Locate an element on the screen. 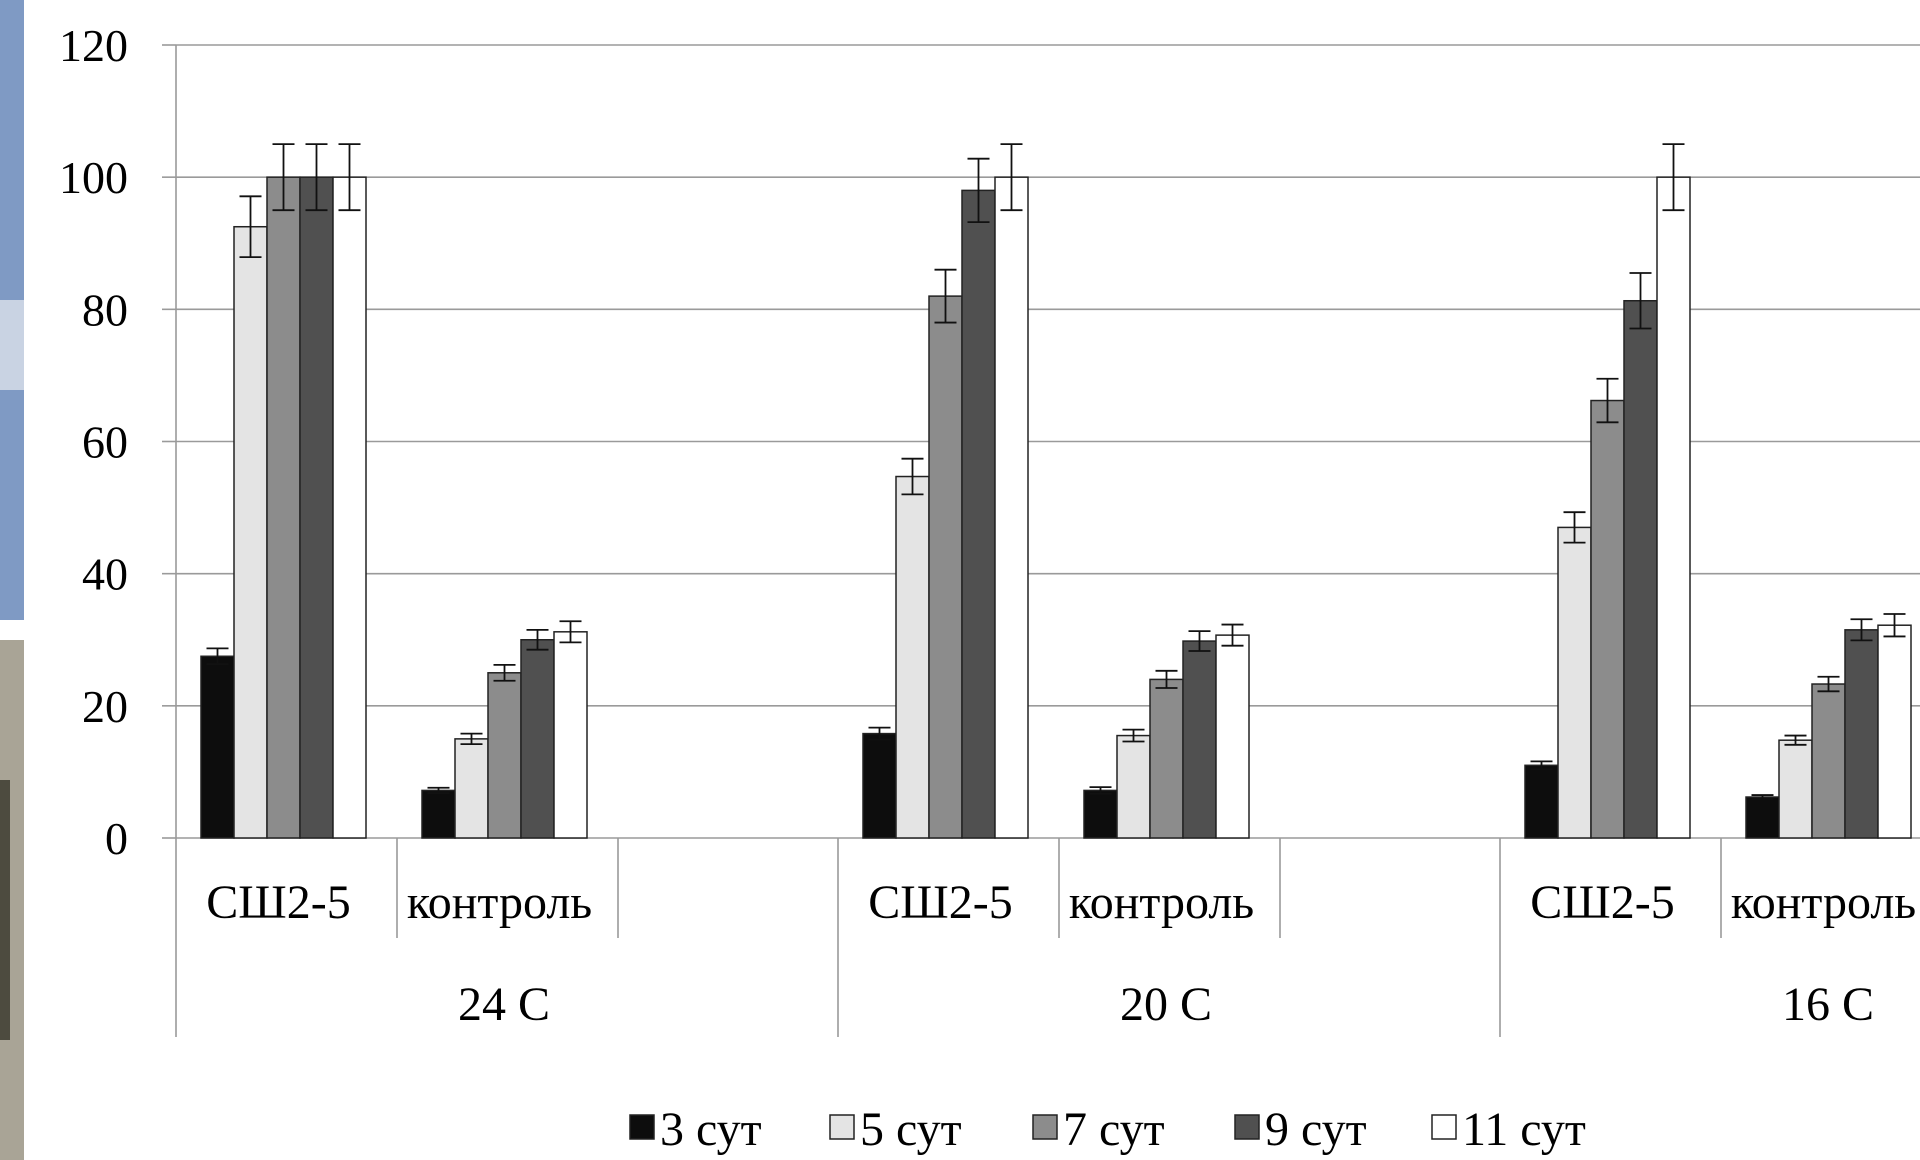 The image size is (1920, 1160). legend-label: 3 сут is located at coordinates (711, 1129).